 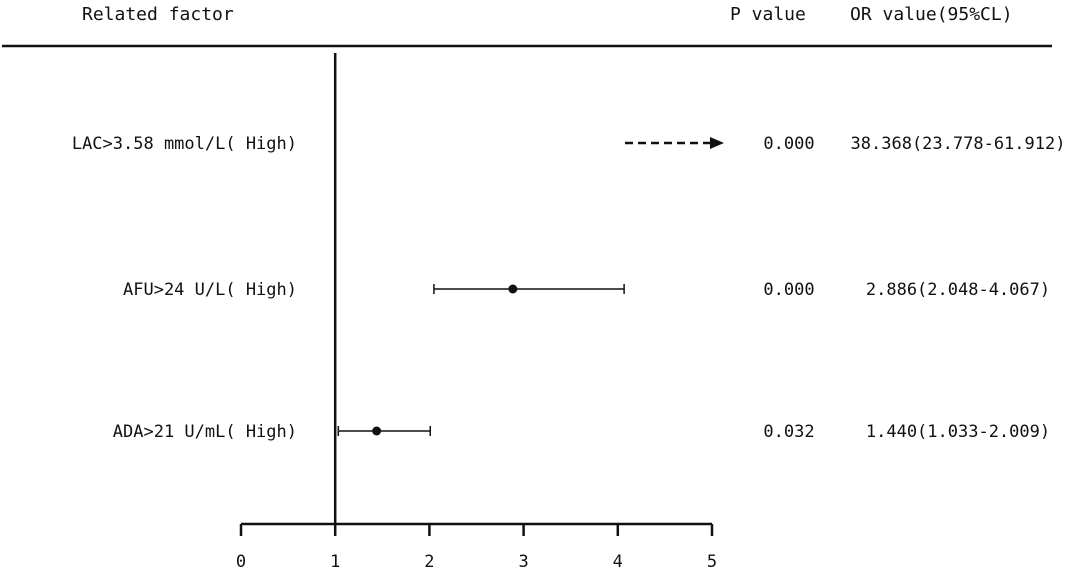 What do you see at coordinates (335, 560) in the screenshot?
I see `x-tick-label-1: 1` at bounding box center [335, 560].